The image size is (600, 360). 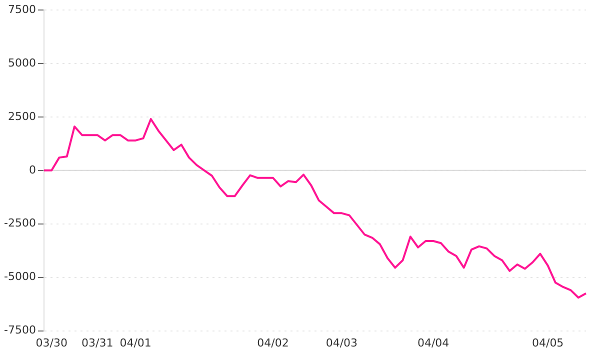 What do you see at coordinates (548, 343) in the screenshot?
I see `x-tick-label: 04/05` at bounding box center [548, 343].